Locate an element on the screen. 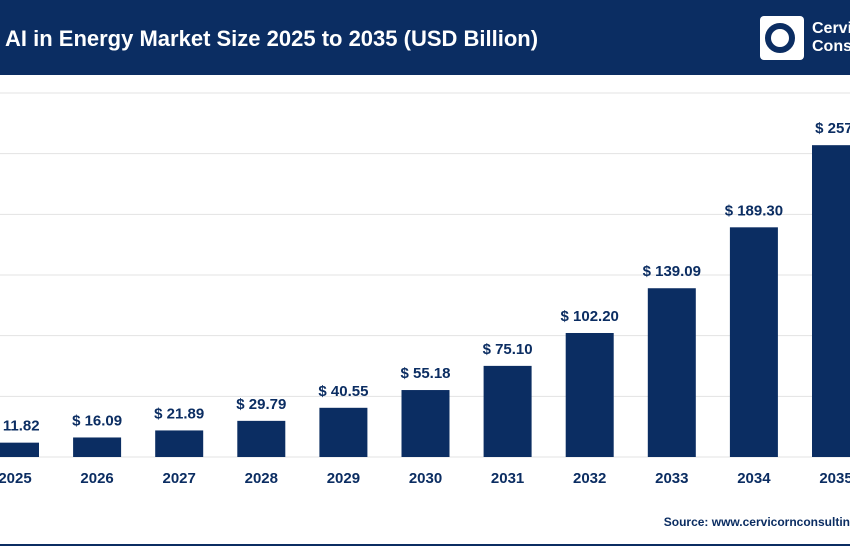  x-tick-label: 2028 is located at coordinates (261, 478).